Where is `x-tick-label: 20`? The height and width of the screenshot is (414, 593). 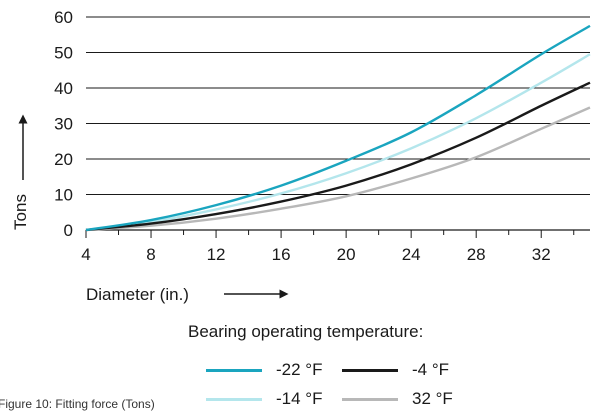 x-tick-label: 20 is located at coordinates (346, 254).